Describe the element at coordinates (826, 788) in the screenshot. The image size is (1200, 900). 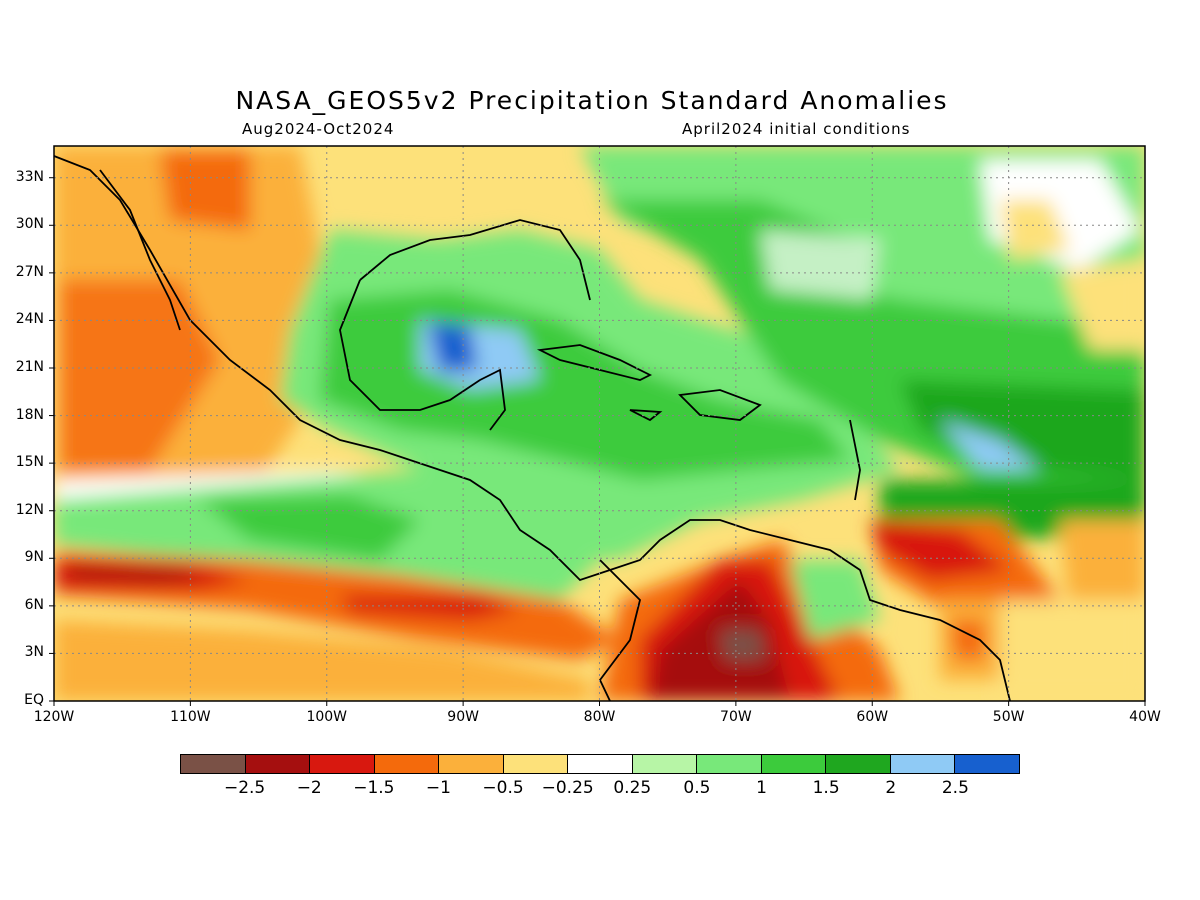
I see `colorbar-label: 1.5` at that location.